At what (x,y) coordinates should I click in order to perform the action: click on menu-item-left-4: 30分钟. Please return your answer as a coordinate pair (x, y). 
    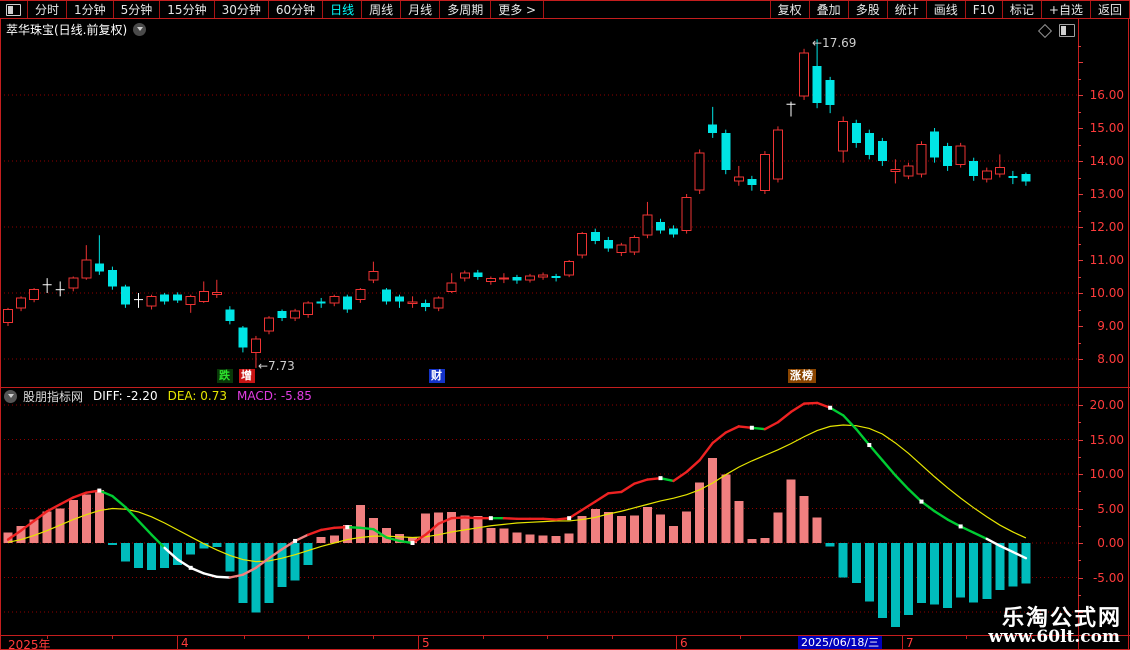
    Looking at the image, I should click on (242, 9).